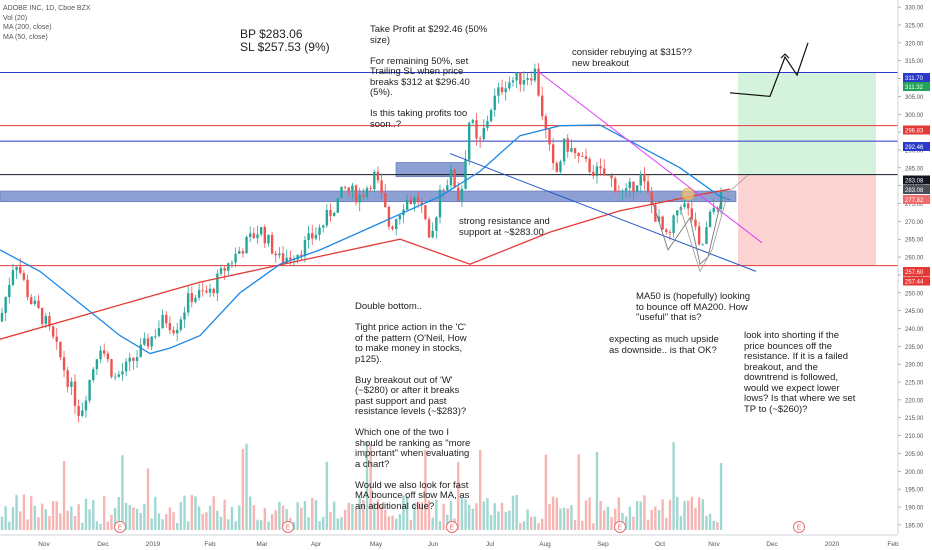  I want to click on y-tick-label: 320.00, so click(914, 44).